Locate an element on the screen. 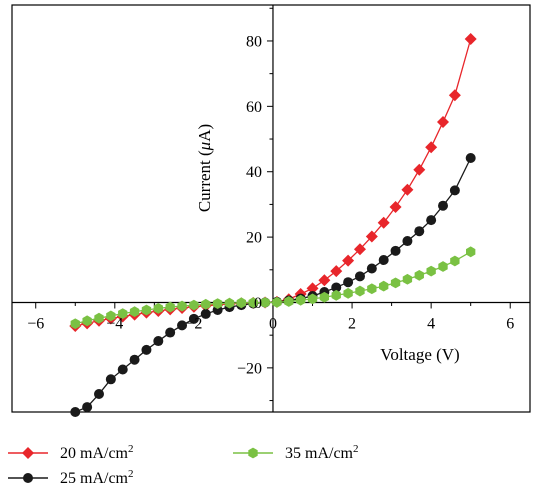 Image resolution: width=535 pixels, height=502 pixels. legend-item-3: 35 mA/cm2 is located at coordinates (296, 452).